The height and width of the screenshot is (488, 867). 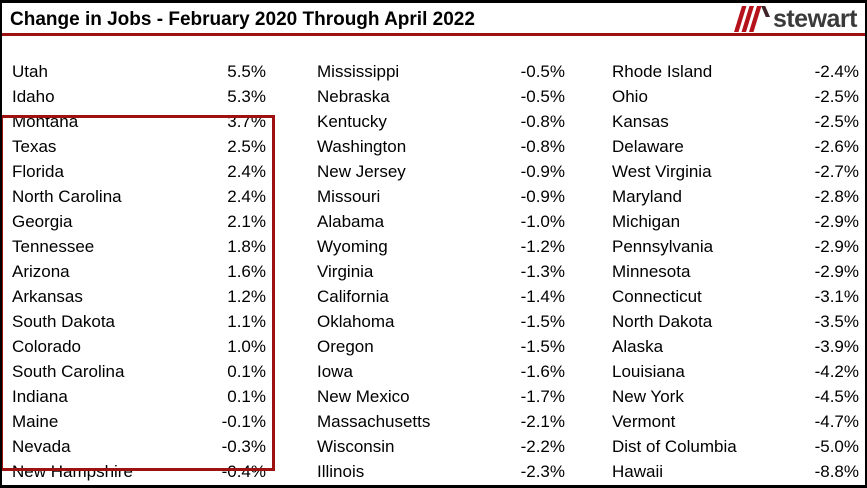 What do you see at coordinates (716, 321) in the screenshot?
I see `table-row: North Dakota -3.5%` at bounding box center [716, 321].